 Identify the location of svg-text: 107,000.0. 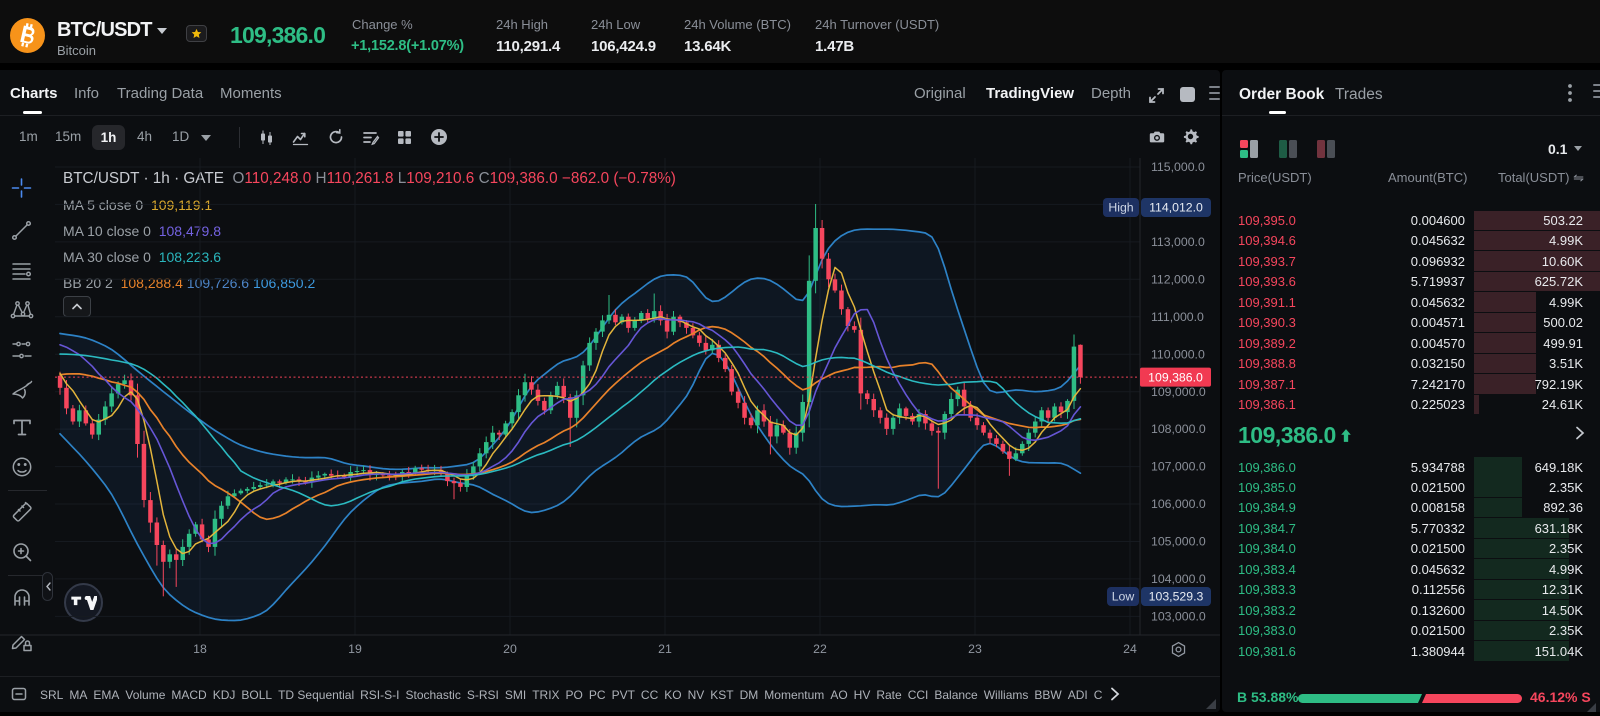
(1178, 467).